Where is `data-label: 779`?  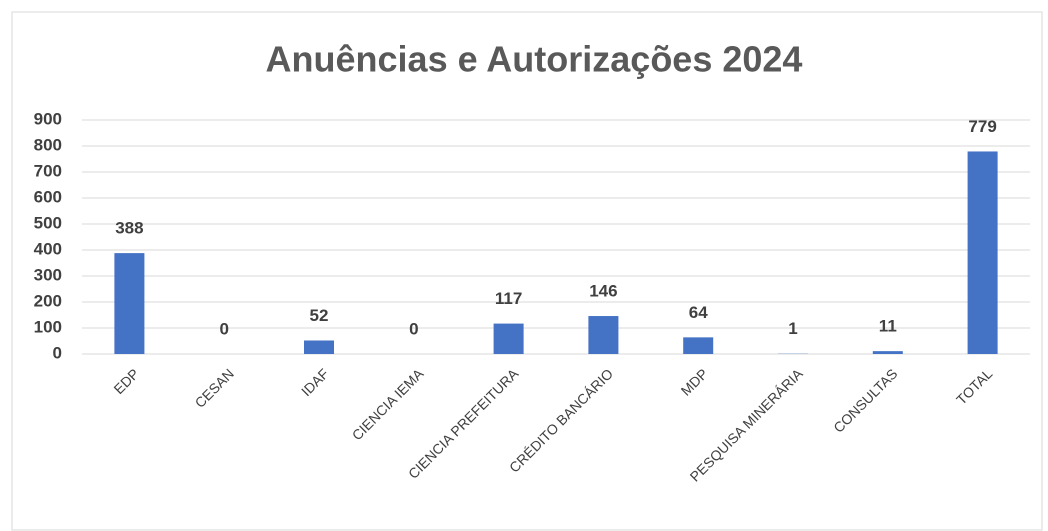 data-label: 779 is located at coordinates (982, 126).